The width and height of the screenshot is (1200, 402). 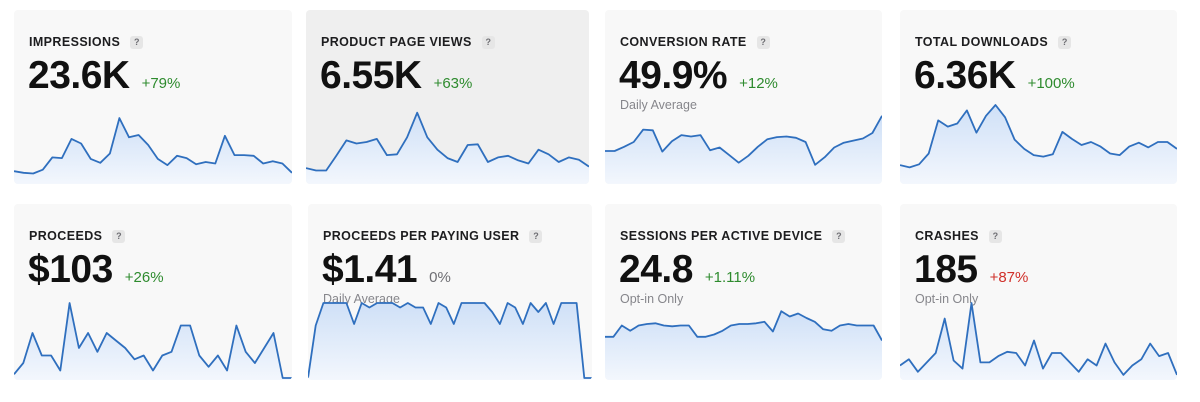 I want to click on metric-delta: +26%, so click(x=144, y=277).